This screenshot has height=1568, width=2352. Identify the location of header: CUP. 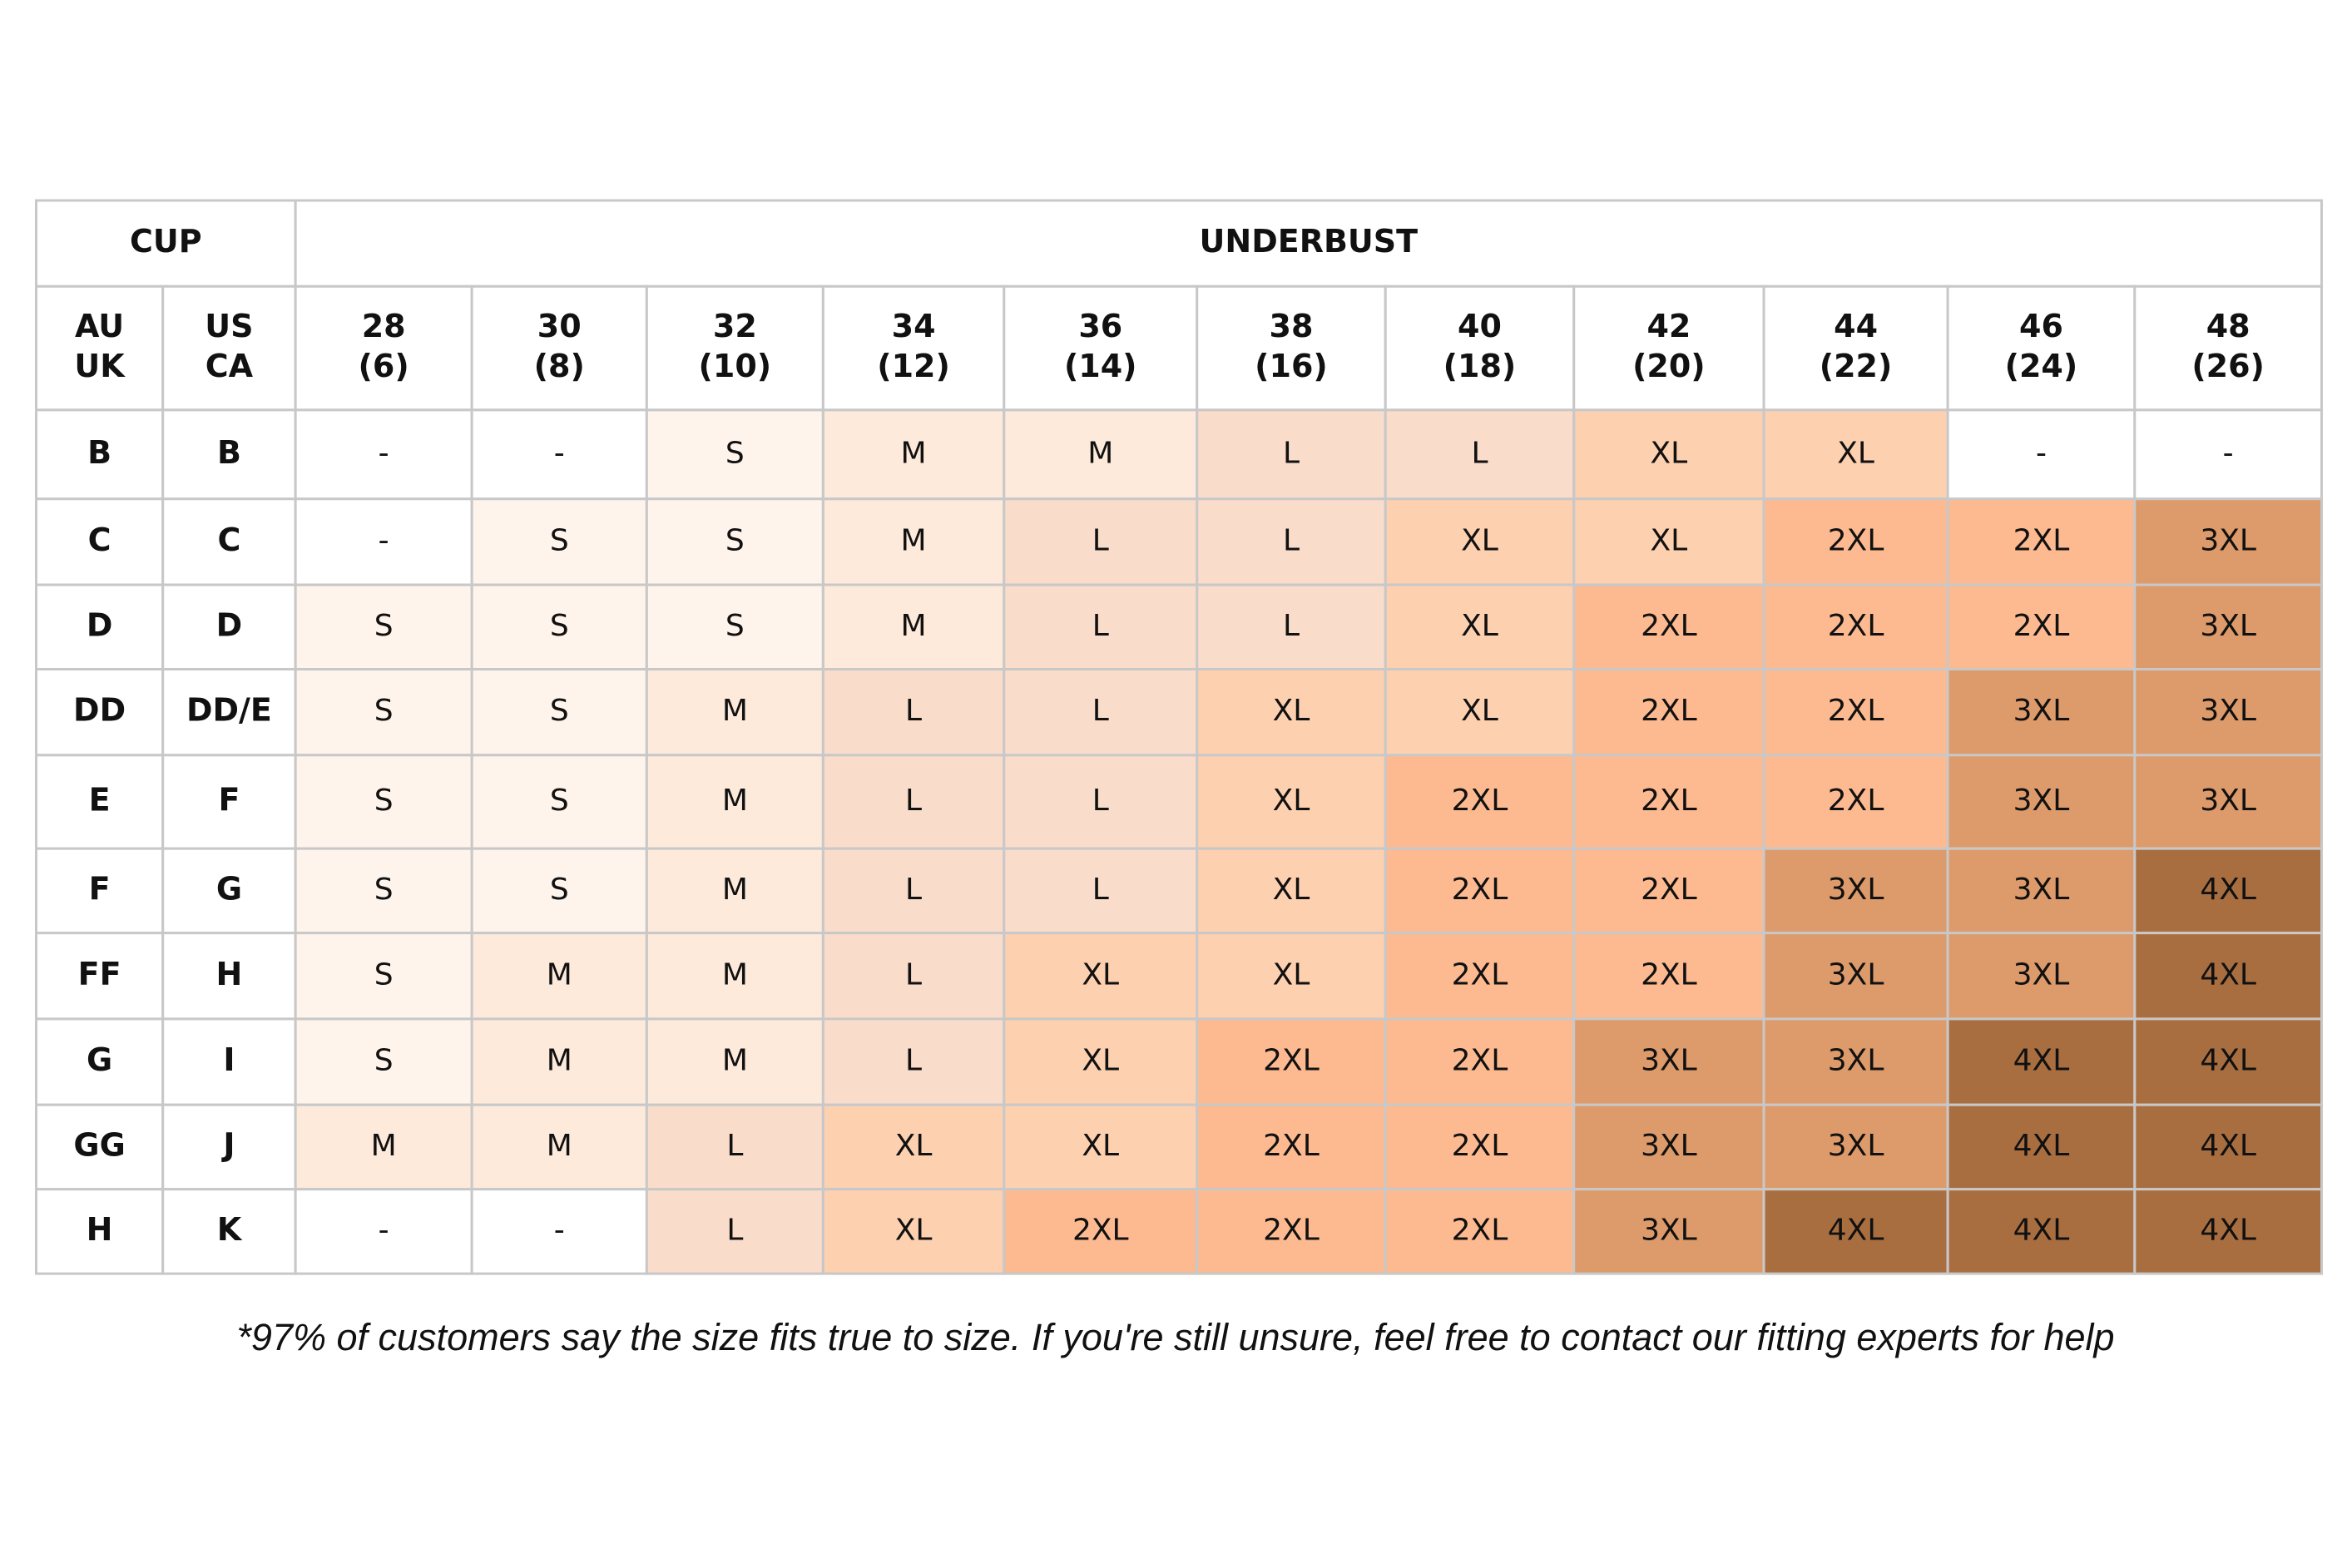
(166, 241).